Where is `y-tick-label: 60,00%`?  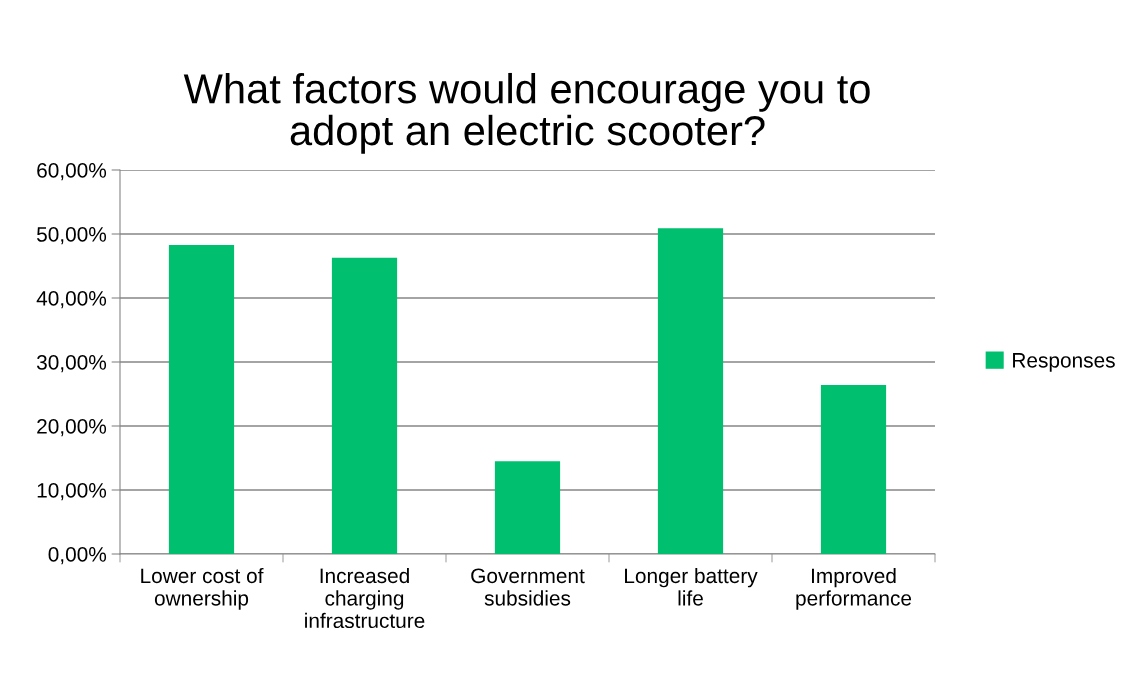
y-tick-label: 60,00% is located at coordinates (72, 172).